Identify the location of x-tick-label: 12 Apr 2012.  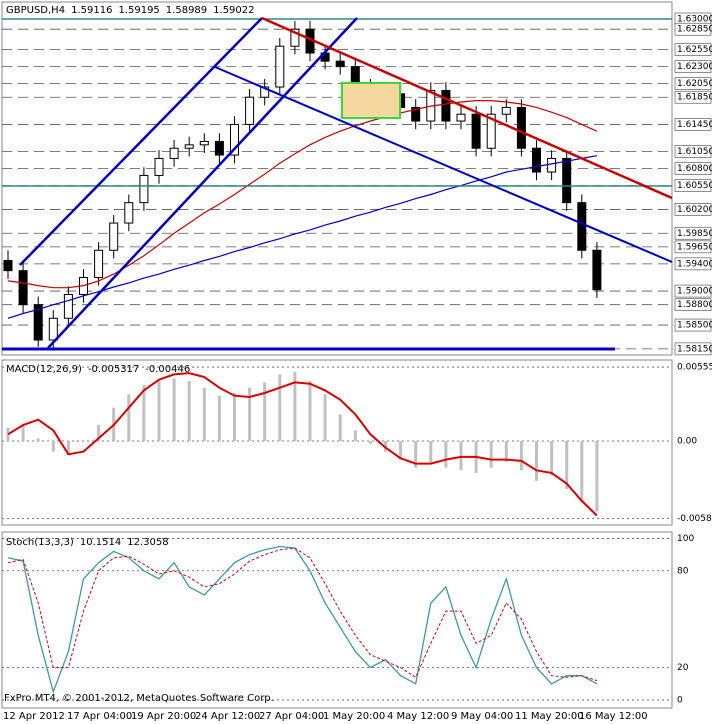
(34, 716).